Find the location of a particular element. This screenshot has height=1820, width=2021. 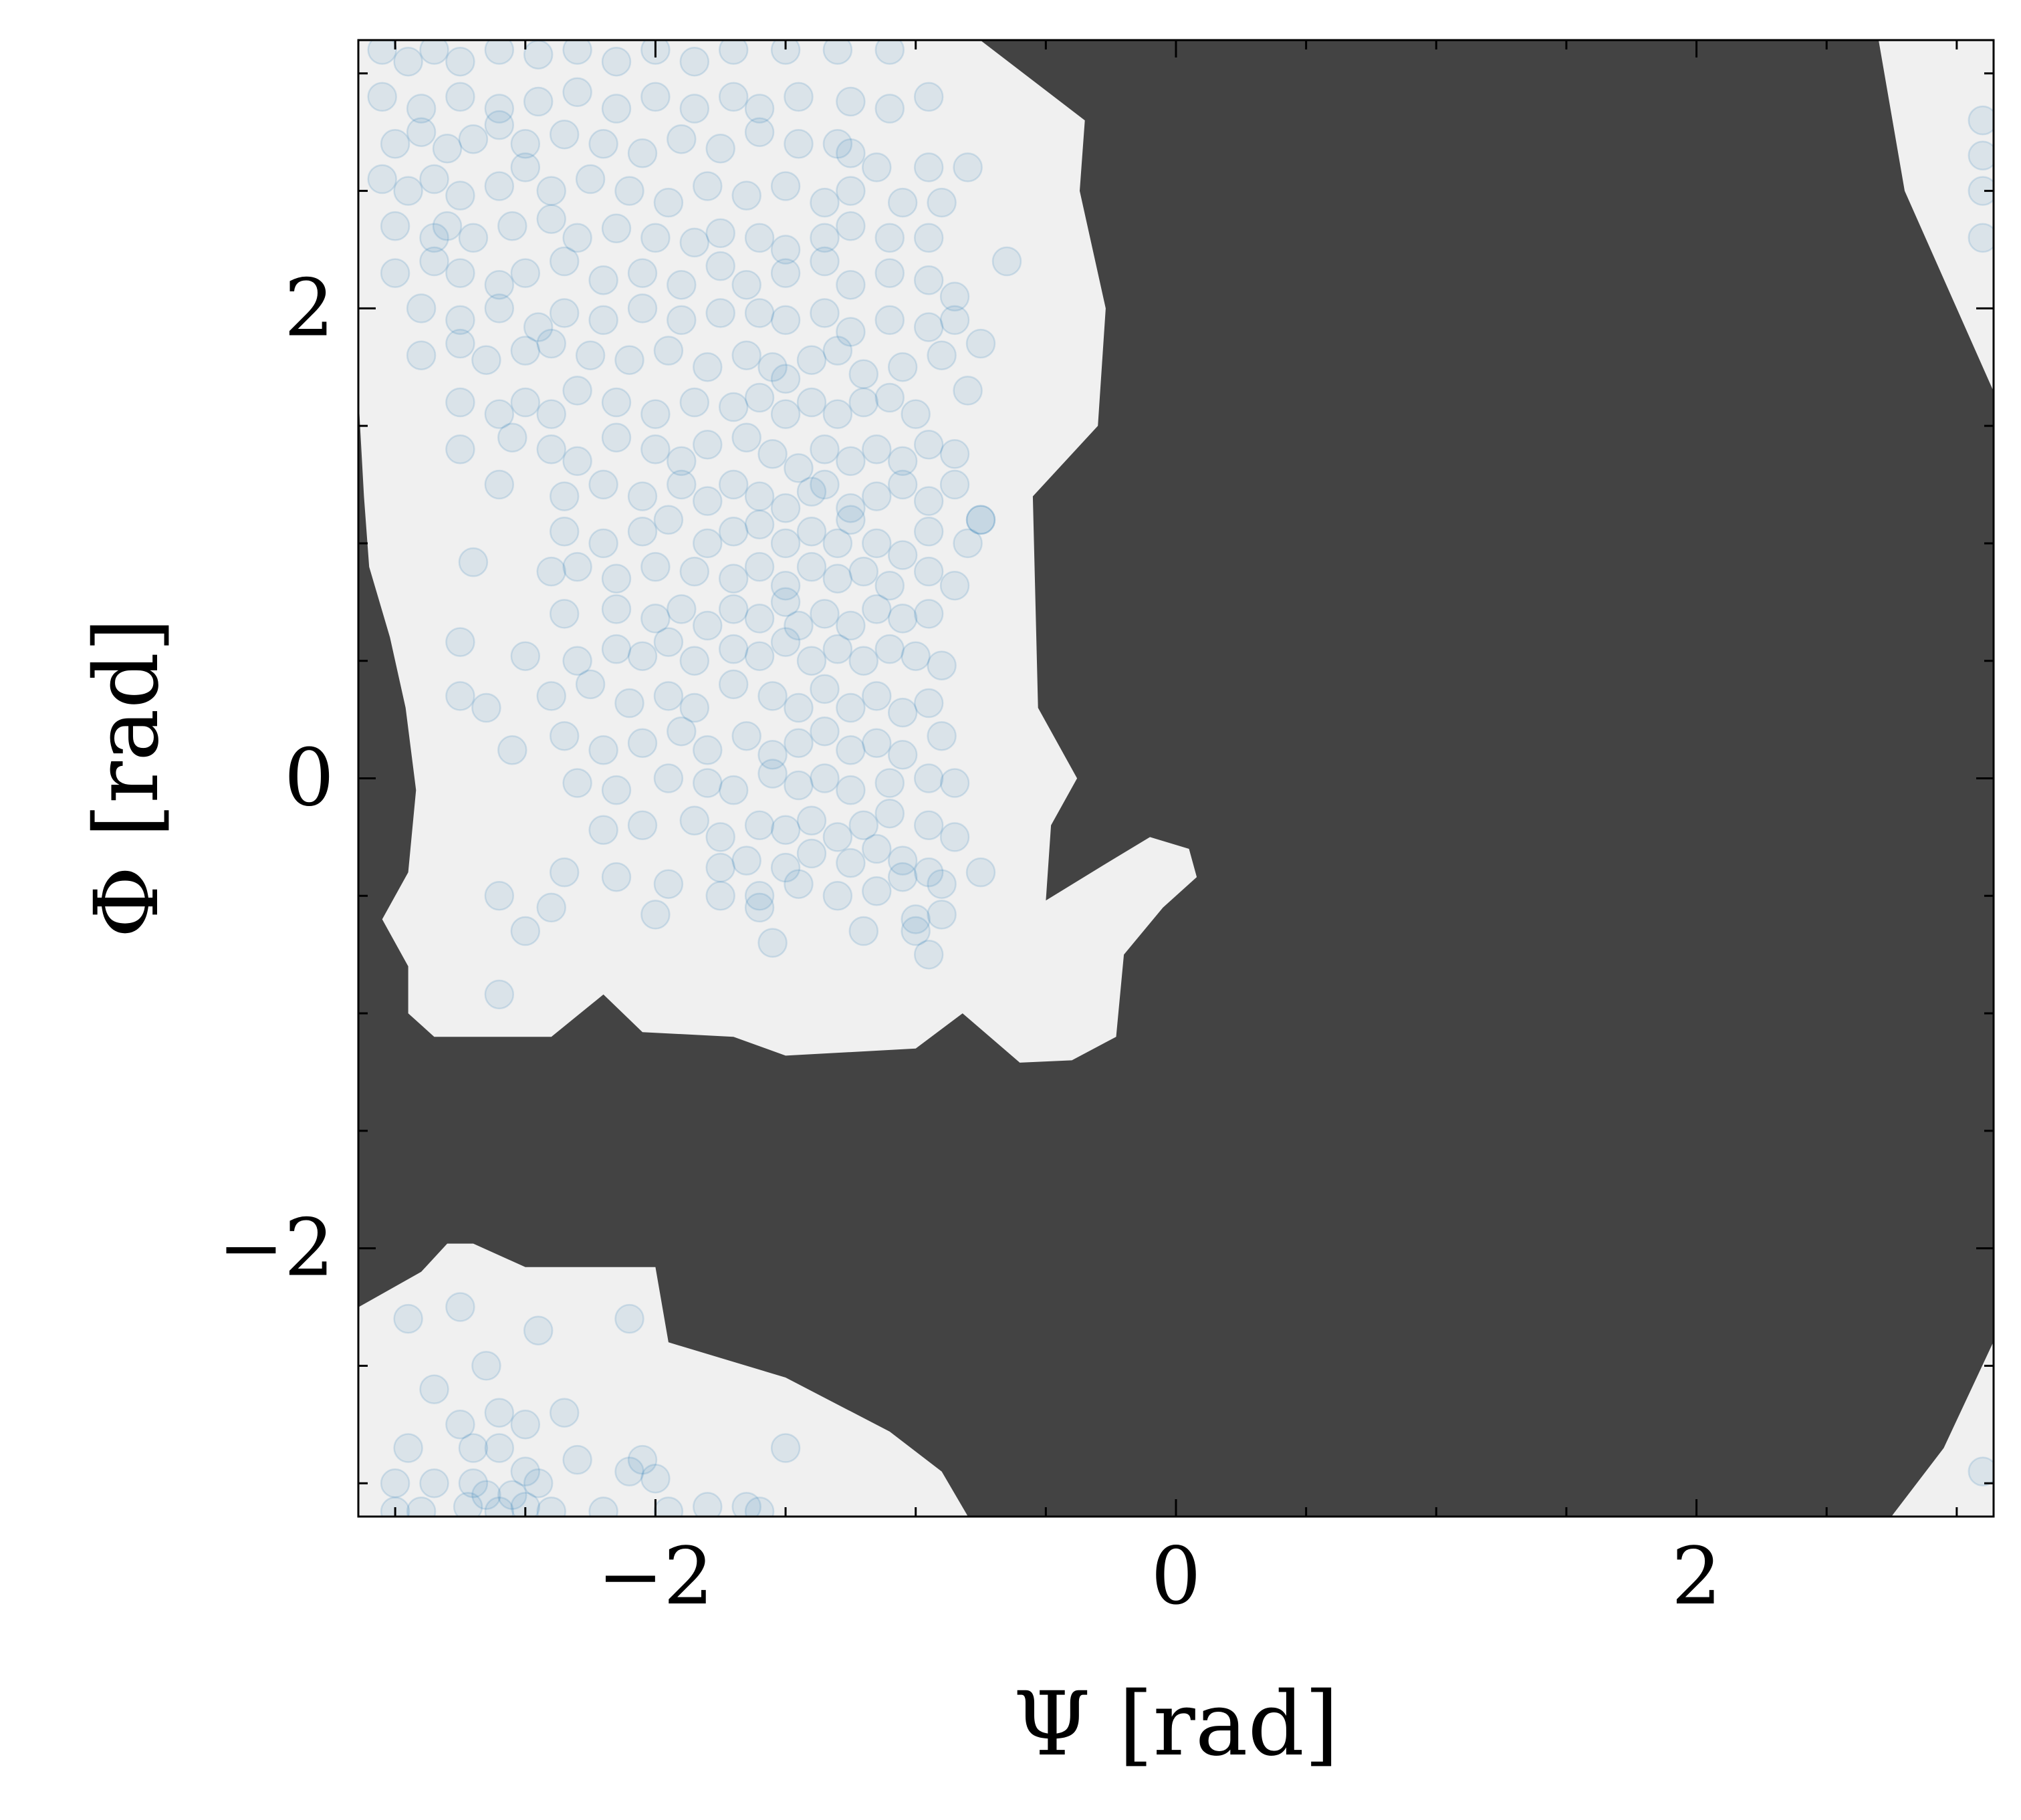

y-tick-label: 2 is located at coordinates (309, 307).